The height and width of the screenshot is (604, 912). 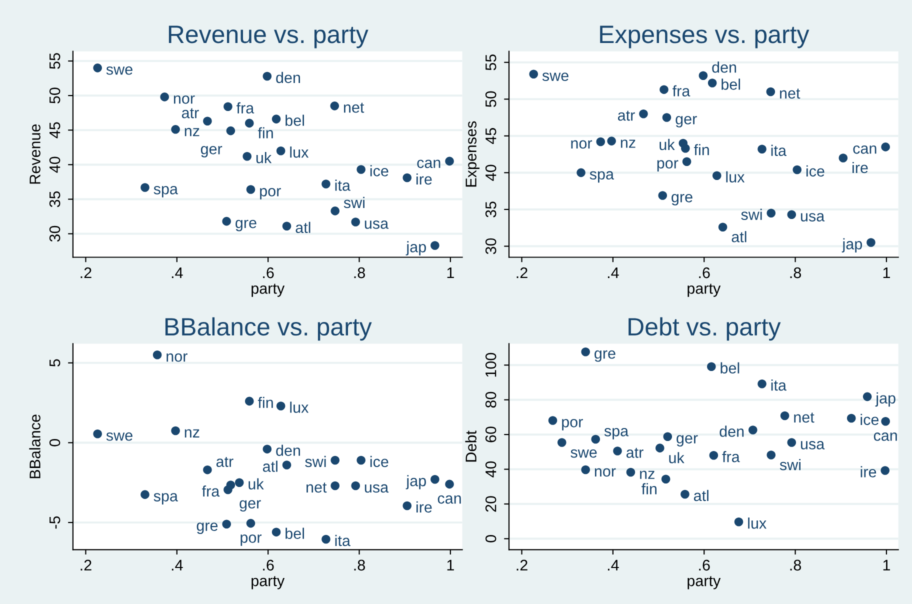 I want to click on y-tick-label: 45, so click(x=55, y=130).